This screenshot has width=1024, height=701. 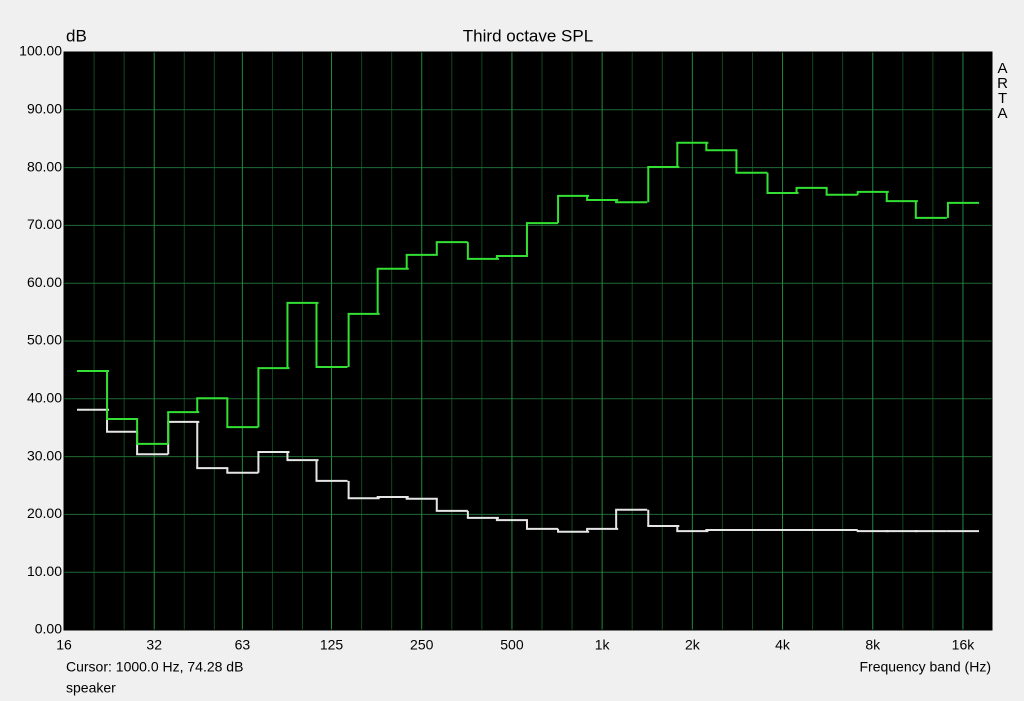 What do you see at coordinates (422, 645) in the screenshot?
I see `x-tick-label: 250` at bounding box center [422, 645].